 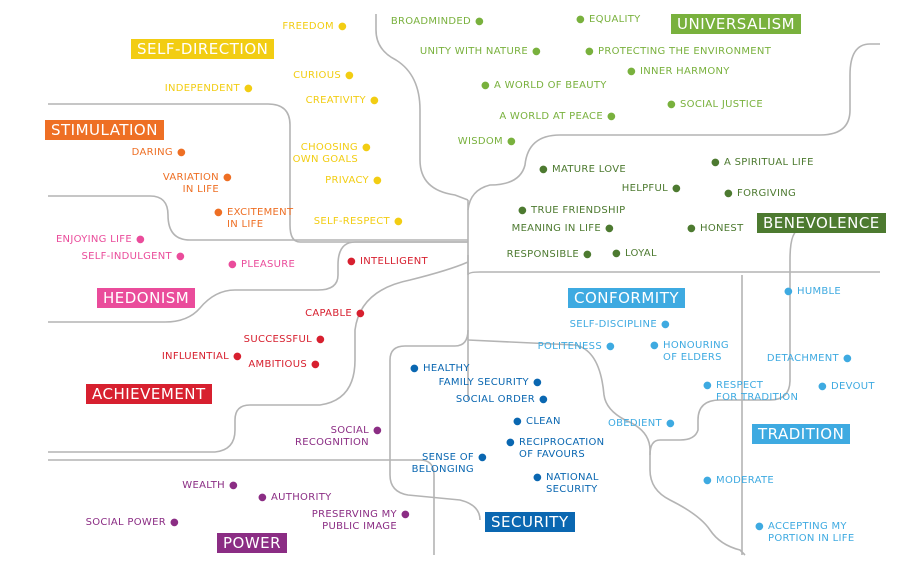 I want to click on value-label: ENJOYING LIFE ●, so click(x=102, y=240).